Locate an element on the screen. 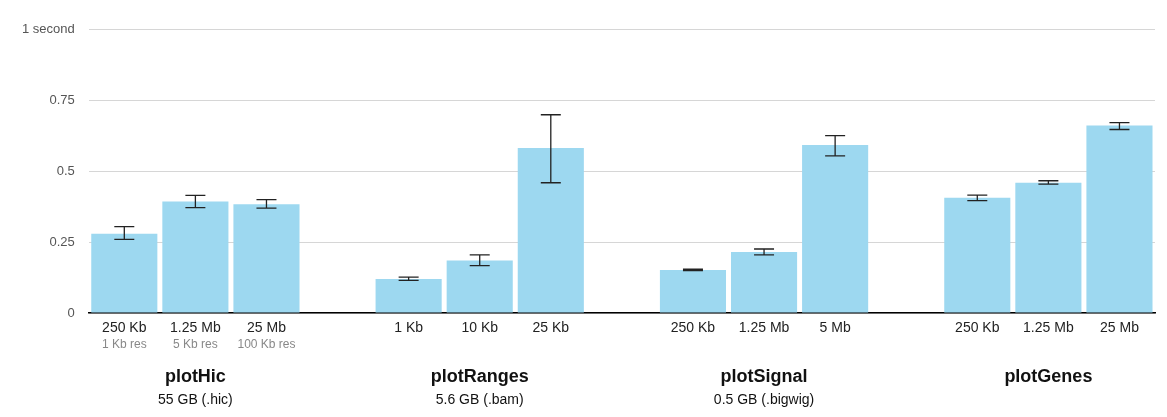 This screenshot has height=417, width=1167. y-tick-label: 0 is located at coordinates (71, 312).